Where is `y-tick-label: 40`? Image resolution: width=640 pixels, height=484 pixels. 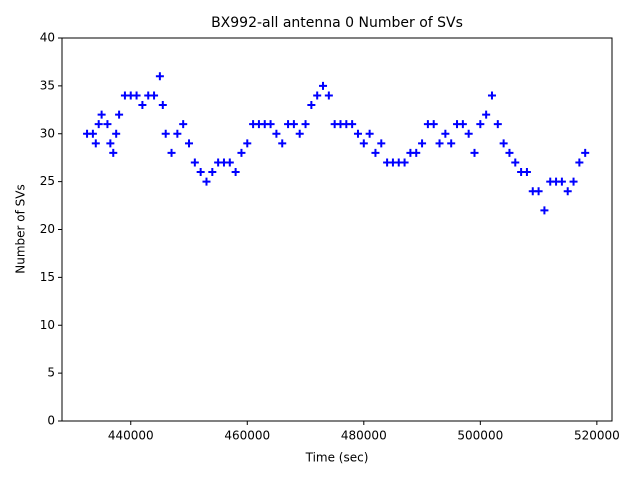 y-tick-label: 40 is located at coordinates (47, 38).